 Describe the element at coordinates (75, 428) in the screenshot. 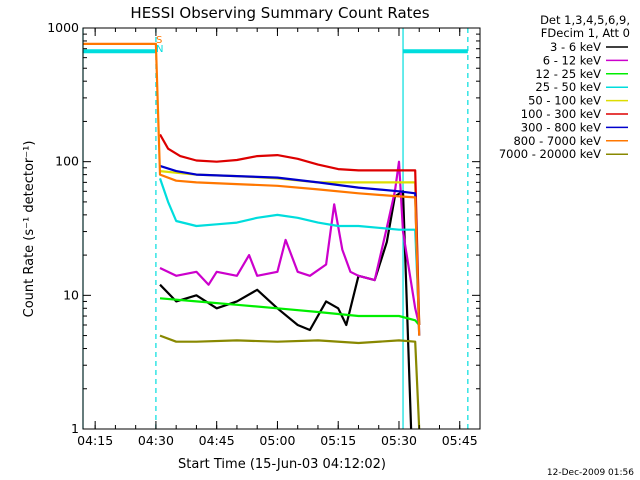

I see `y-tick-label: 1` at that location.